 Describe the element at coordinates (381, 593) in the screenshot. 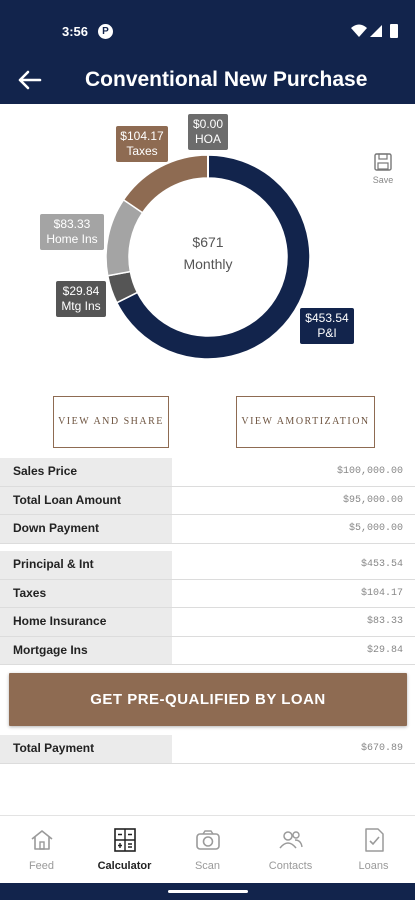

I see `row-value: $104.17` at that location.